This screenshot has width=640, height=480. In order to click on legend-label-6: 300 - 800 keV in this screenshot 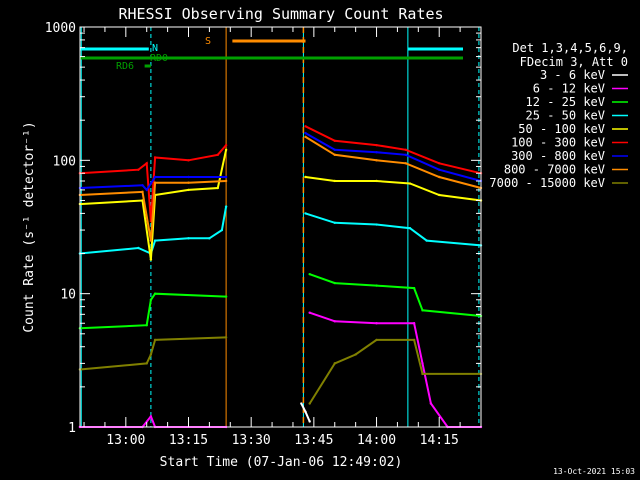, I will do `click(558, 156)`.